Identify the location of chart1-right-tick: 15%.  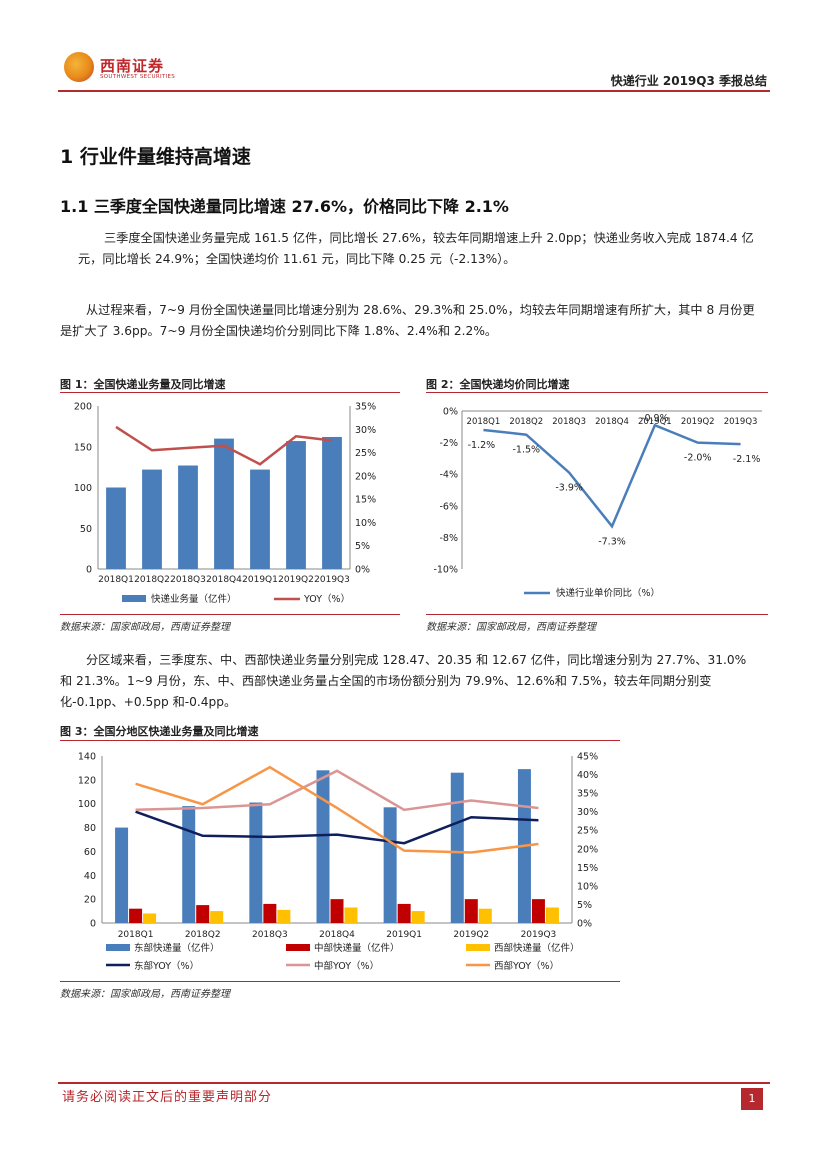
(365, 500).